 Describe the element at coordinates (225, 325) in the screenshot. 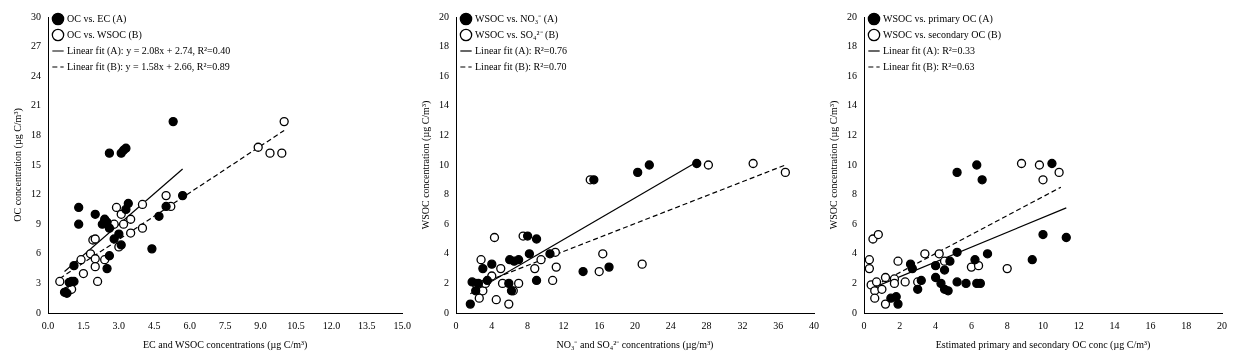

I see `x-tick-label: 7.5` at that location.